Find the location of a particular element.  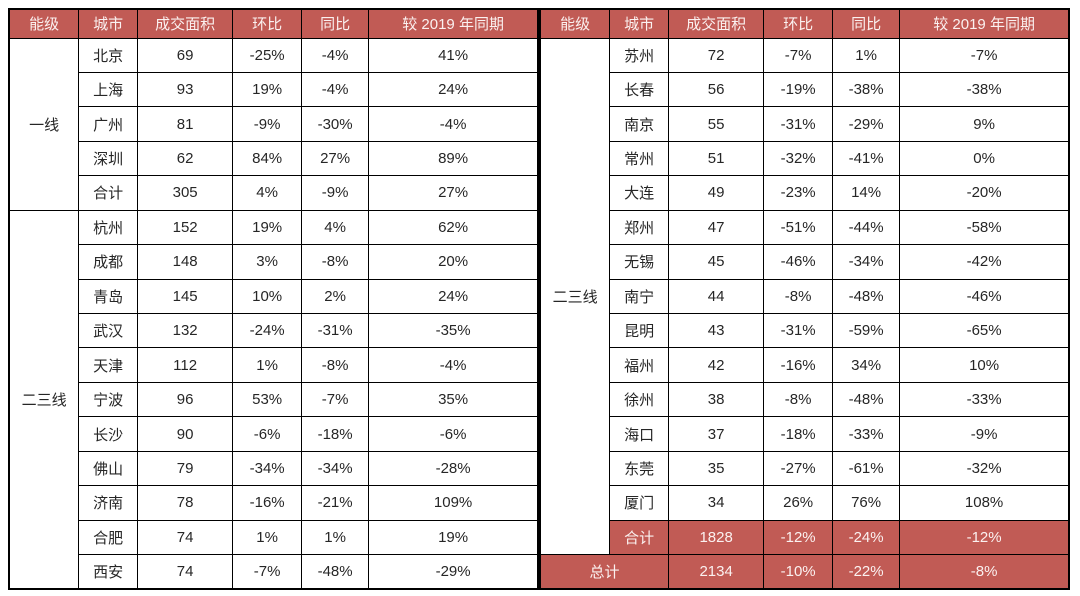

value-cell: 3% is located at coordinates (267, 262).